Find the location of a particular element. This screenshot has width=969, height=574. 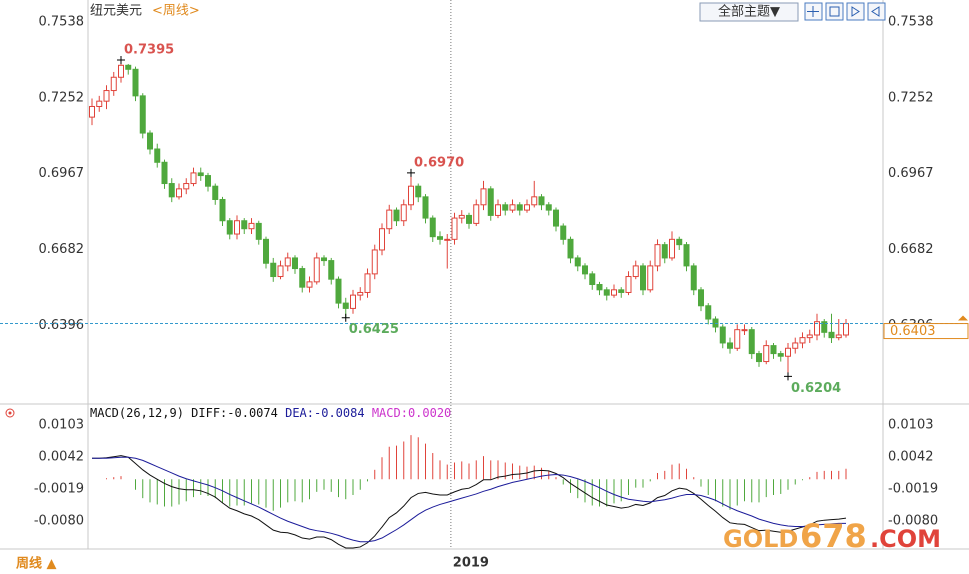

legend-value: -0.0084 is located at coordinates (339, 413).